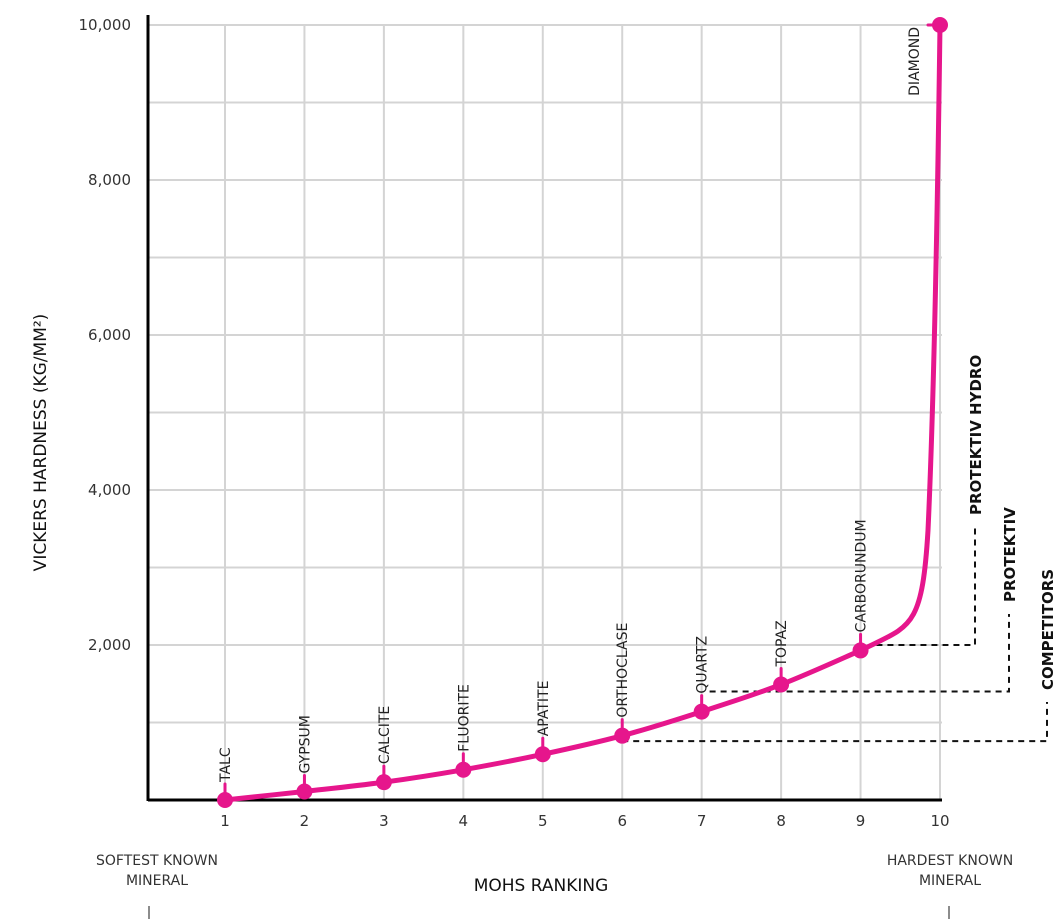 Image resolution: width=1054 pixels, height=919 pixels. What do you see at coordinates (109, 180) in the screenshot?
I see `y-tick-label: 8,000` at bounding box center [109, 180].